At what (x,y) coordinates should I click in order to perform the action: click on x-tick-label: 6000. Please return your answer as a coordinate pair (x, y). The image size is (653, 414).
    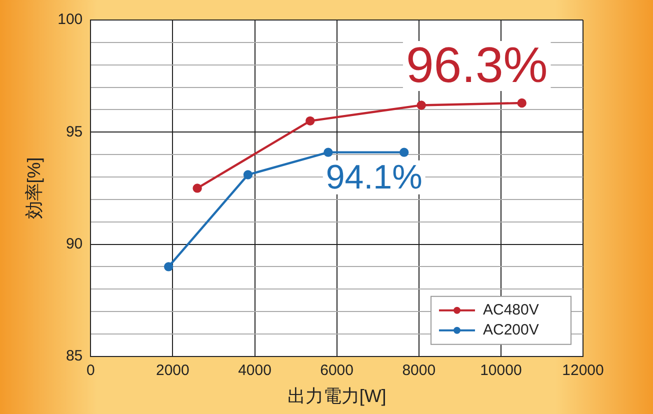
    Looking at the image, I should click on (337, 371).